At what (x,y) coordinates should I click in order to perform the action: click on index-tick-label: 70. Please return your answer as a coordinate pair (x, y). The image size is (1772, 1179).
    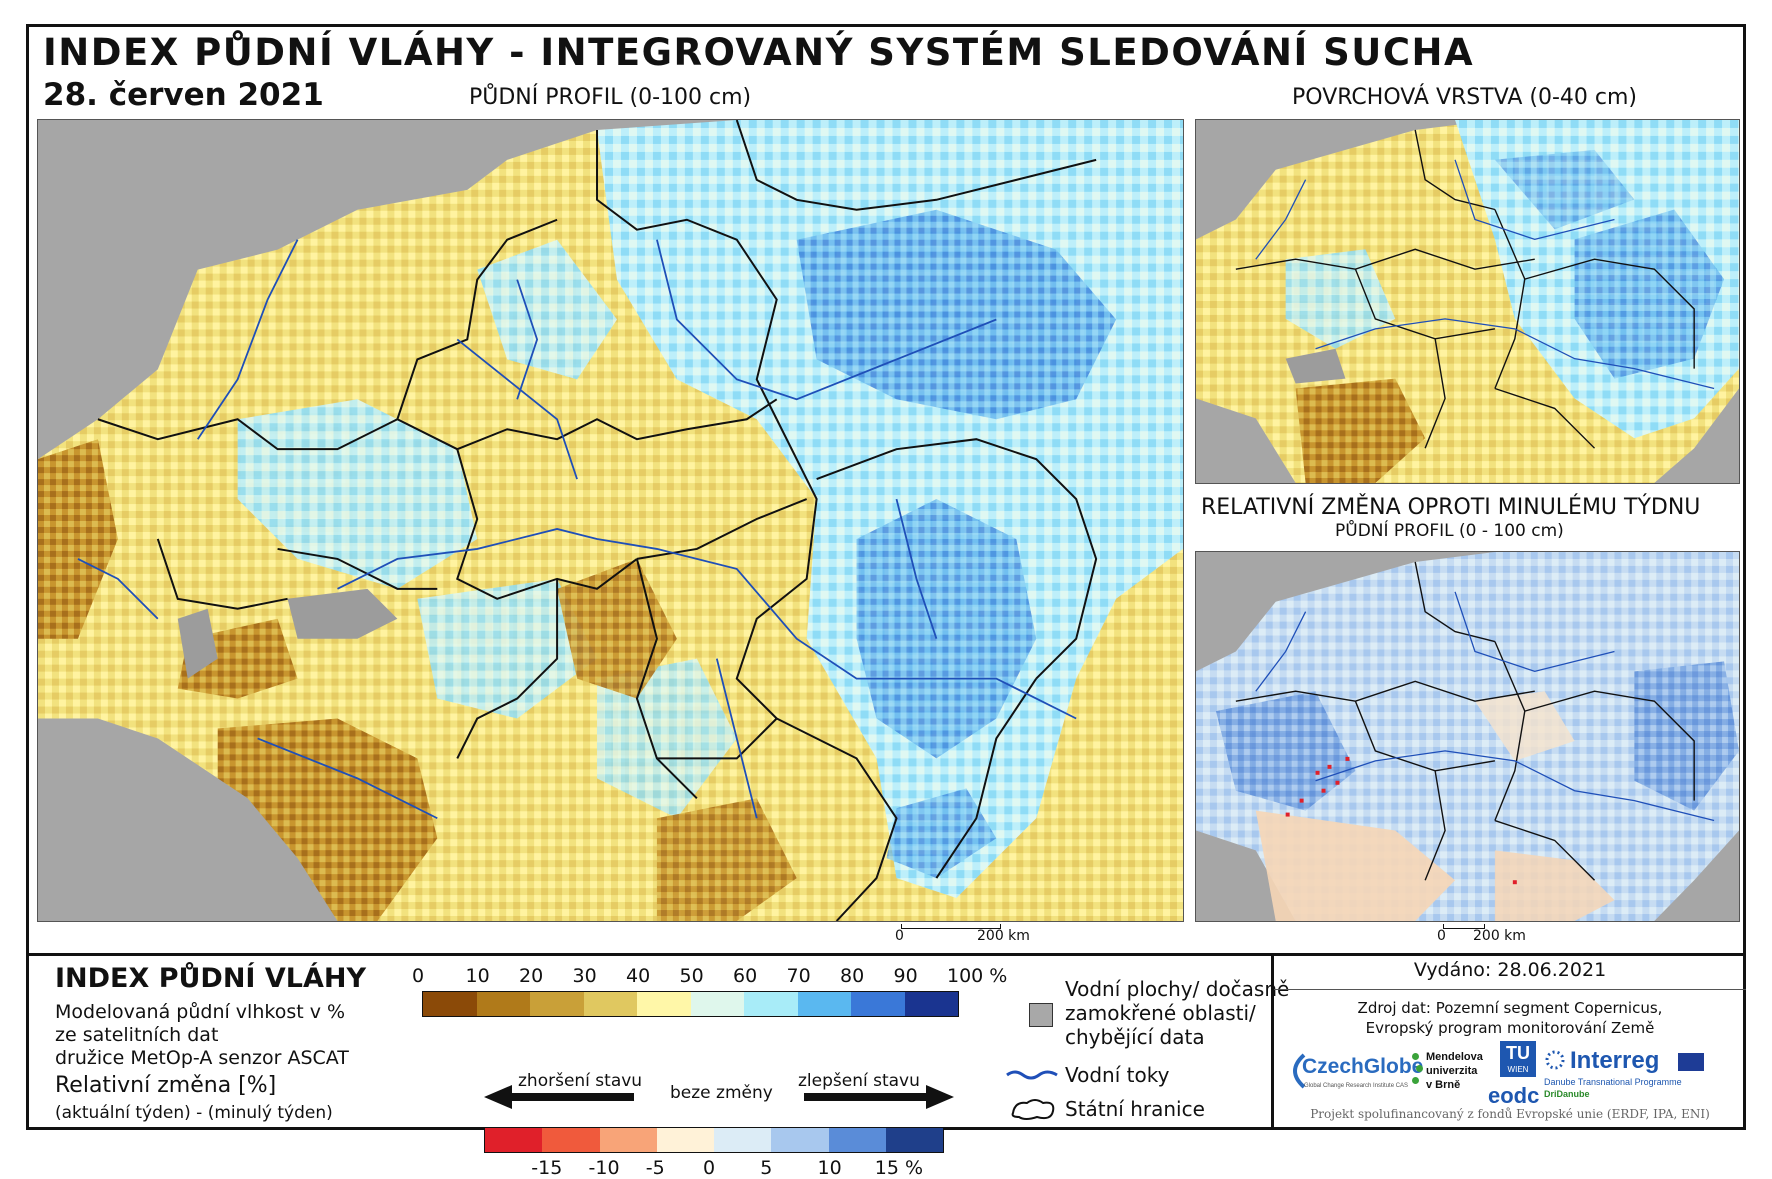
    Looking at the image, I should click on (798, 976).